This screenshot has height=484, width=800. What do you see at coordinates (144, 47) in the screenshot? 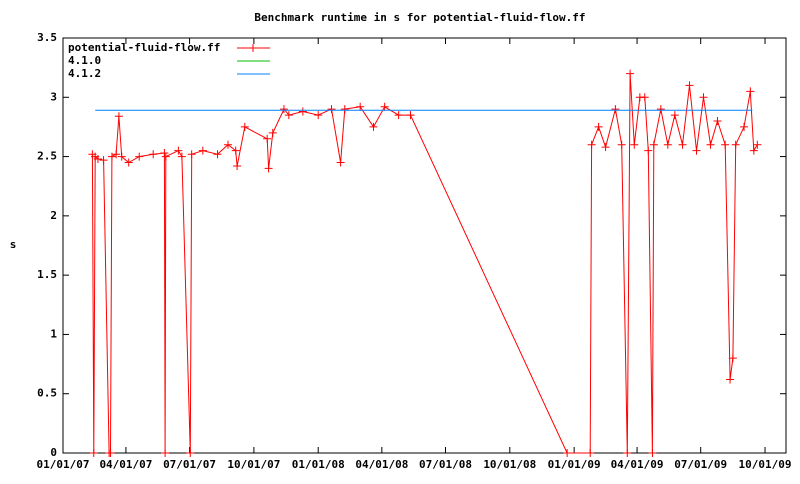
I see `legend-label: potential-fluid-flow.ff` at bounding box center [144, 47].